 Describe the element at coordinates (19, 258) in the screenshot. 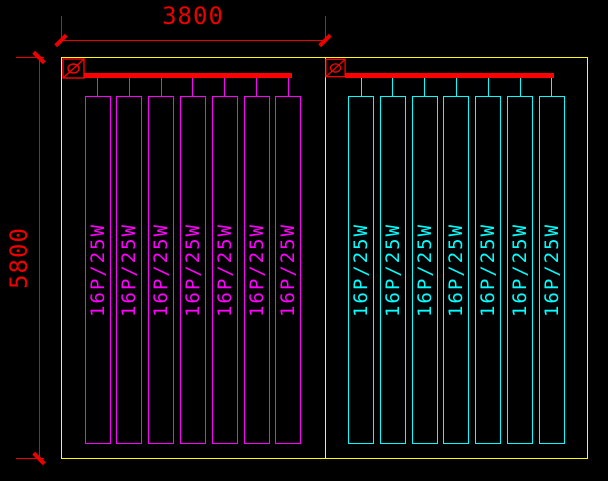

I see `height-dimension-label: 5800` at that location.